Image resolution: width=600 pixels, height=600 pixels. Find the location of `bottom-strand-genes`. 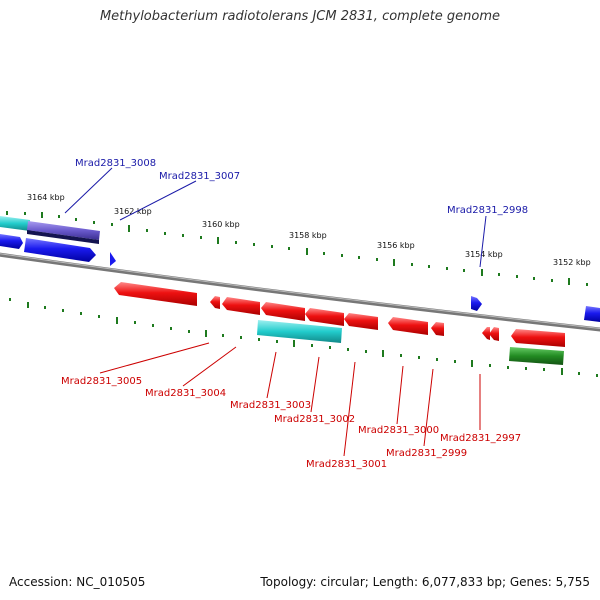

bottom-strand-genes is located at coordinates (339, 323).